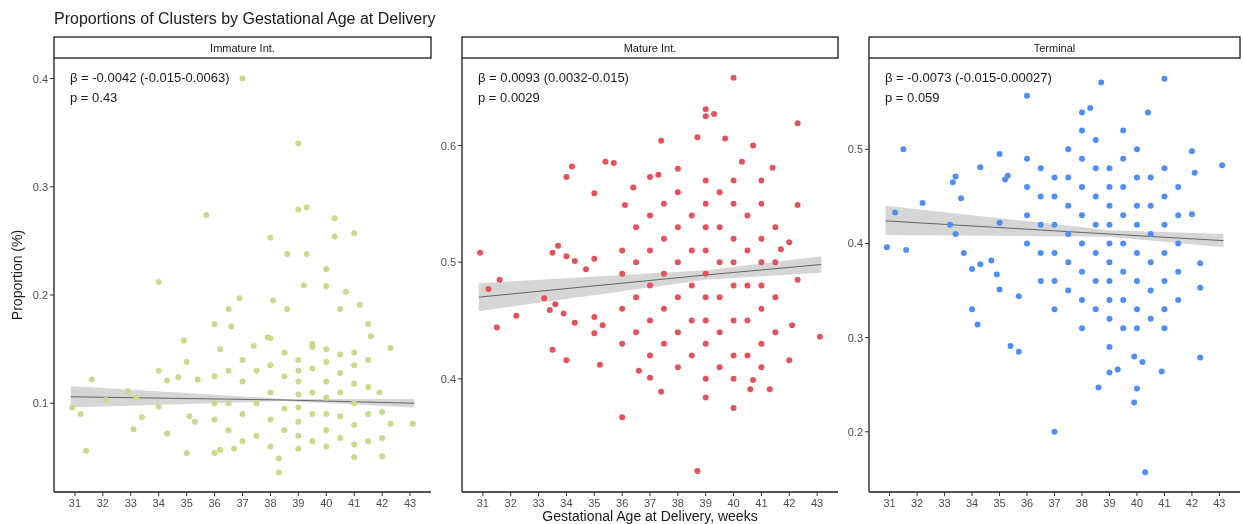 The image size is (1243, 524). Describe the element at coordinates (1054, 47) in the screenshot. I see `chart-subtitle: Terminal` at that location.